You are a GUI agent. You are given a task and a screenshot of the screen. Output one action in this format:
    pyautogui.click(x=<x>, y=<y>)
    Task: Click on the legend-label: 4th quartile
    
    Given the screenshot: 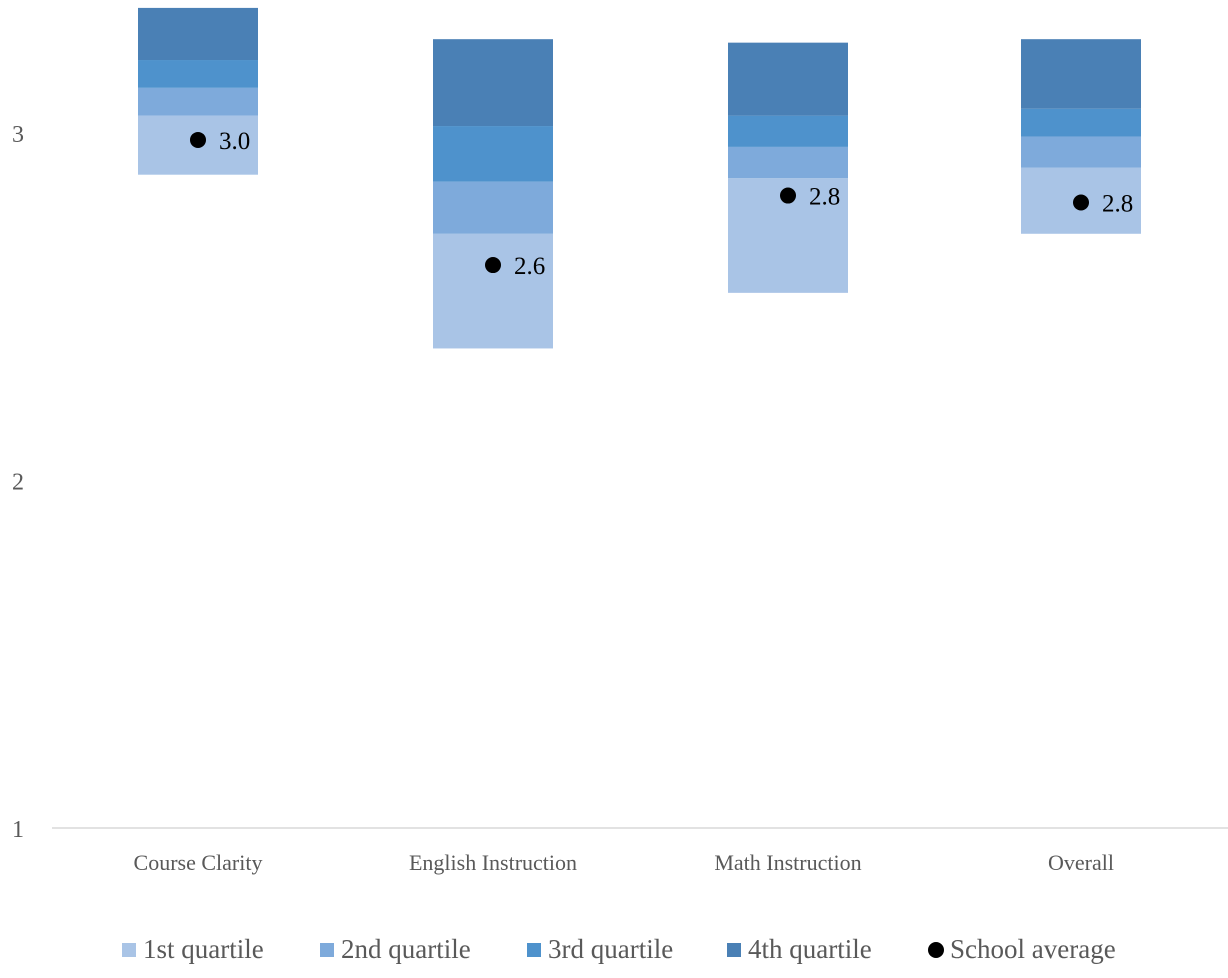 What is the action you would take?
    pyautogui.click(x=810, y=949)
    